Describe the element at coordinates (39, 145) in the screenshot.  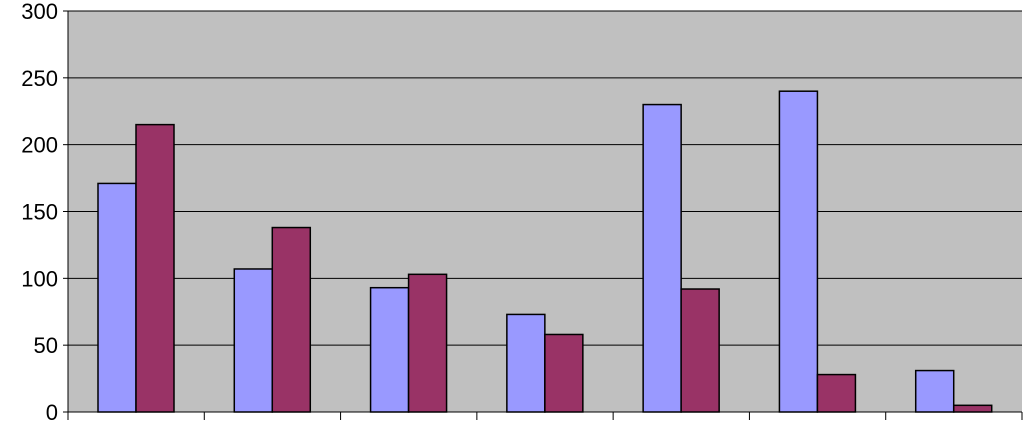
I see `y-tick-label: 200` at that location.